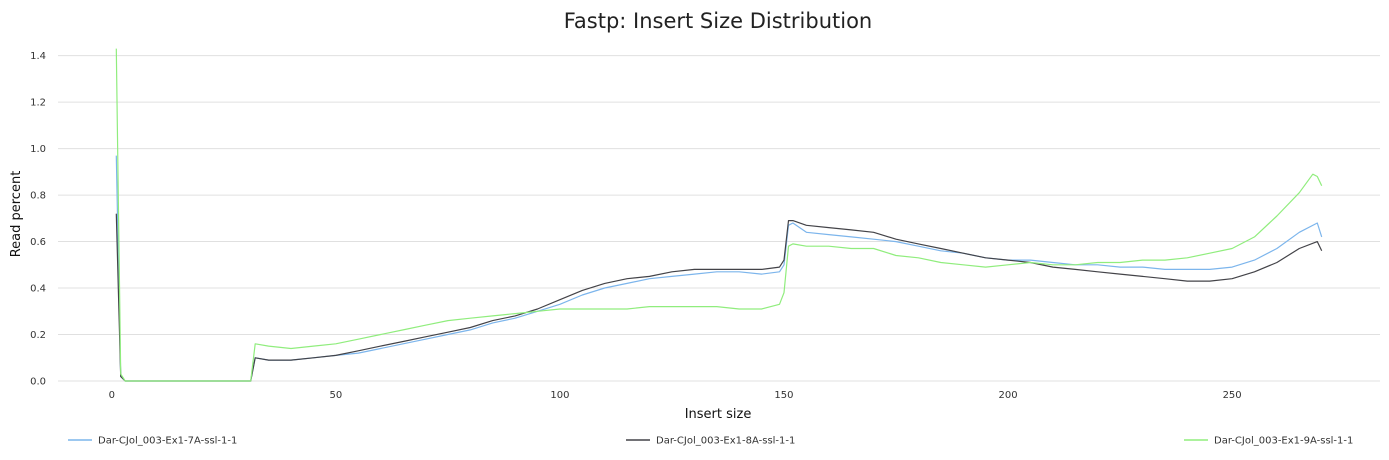 Image resolution: width=1389 pixels, height=460 pixels. What do you see at coordinates (38, 56) in the screenshot?
I see `y-tick-label: 1.4` at bounding box center [38, 56].